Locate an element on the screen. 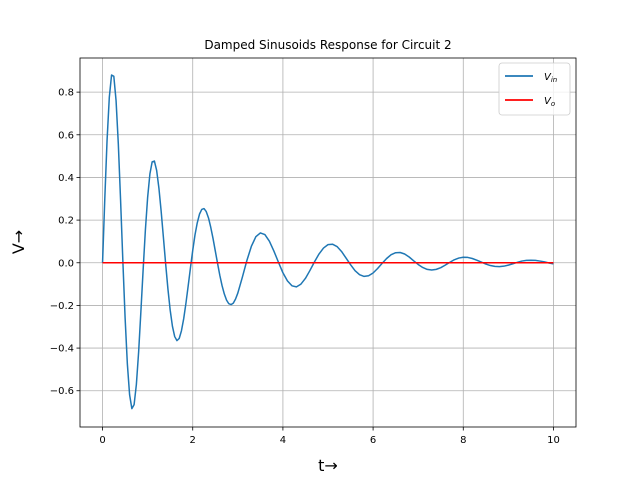 The image size is (640, 480). y-ticks: −0.6 −0.4 −0.2 0.0 0.2 0.4 0.6 0.8 is located at coordinates (65, 242).